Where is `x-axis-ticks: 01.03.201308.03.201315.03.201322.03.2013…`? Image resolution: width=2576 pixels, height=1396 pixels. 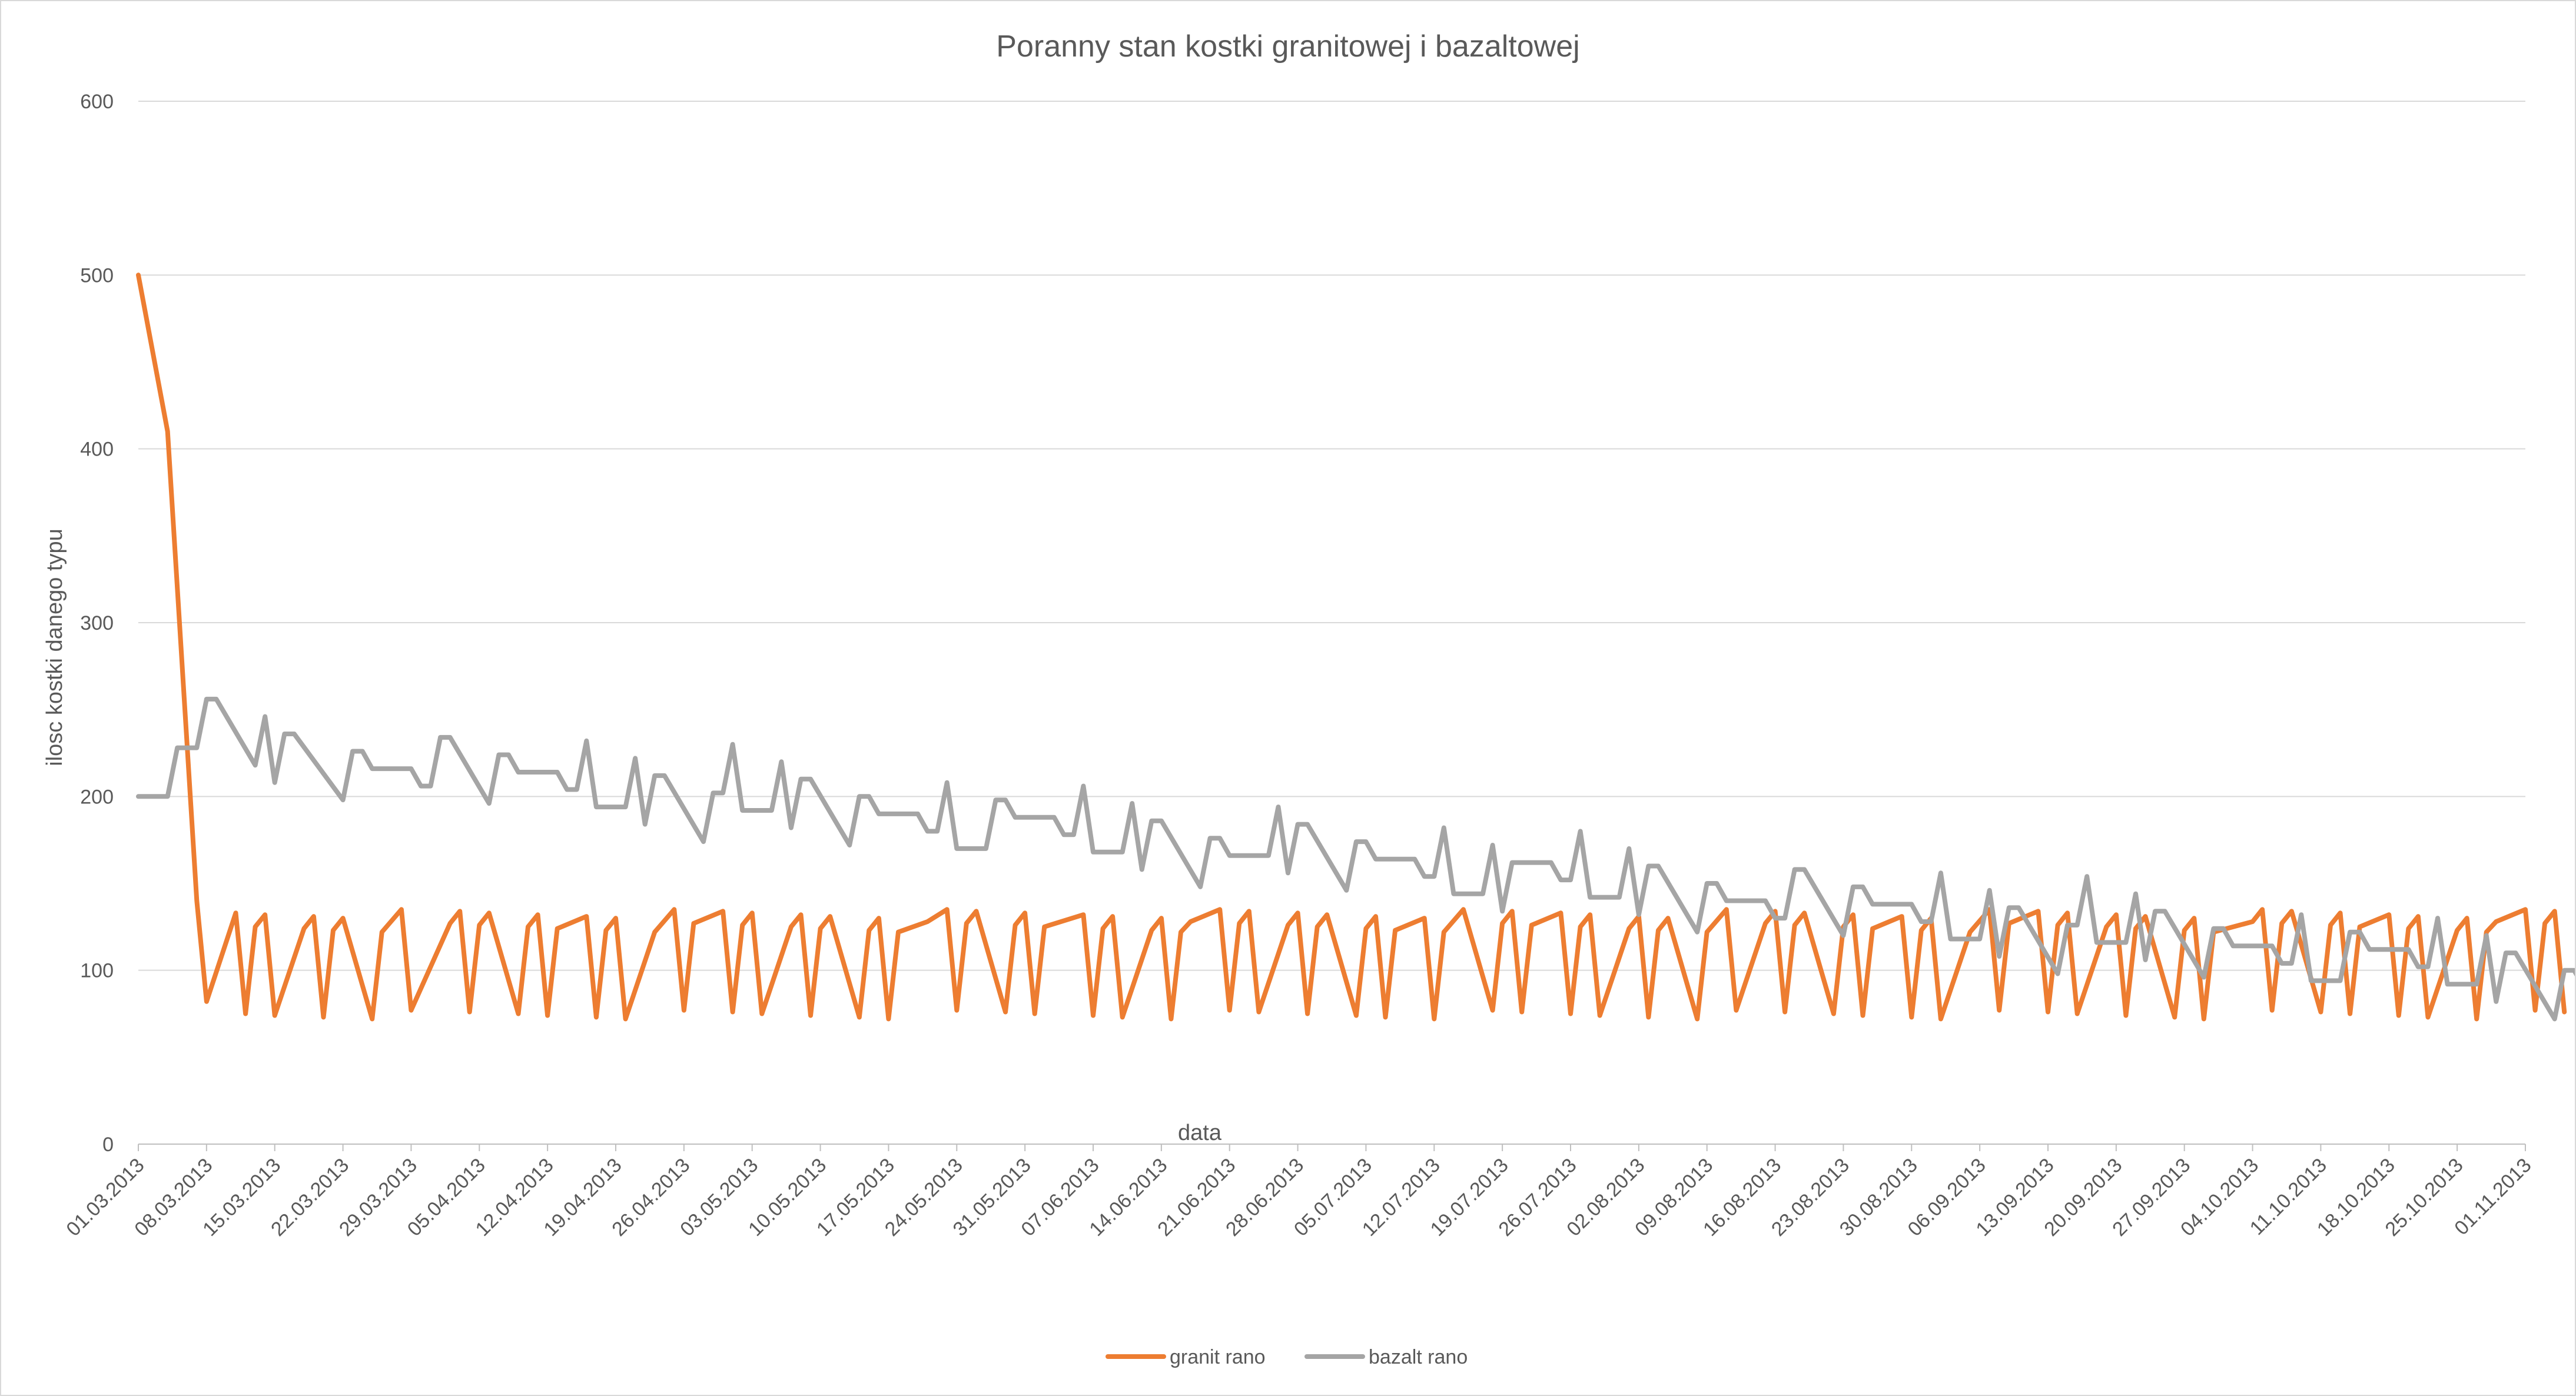
x-axis-ticks: 01.03.201308.03.201315.03.201322.03.2013… is located at coordinates (1299, 1192).